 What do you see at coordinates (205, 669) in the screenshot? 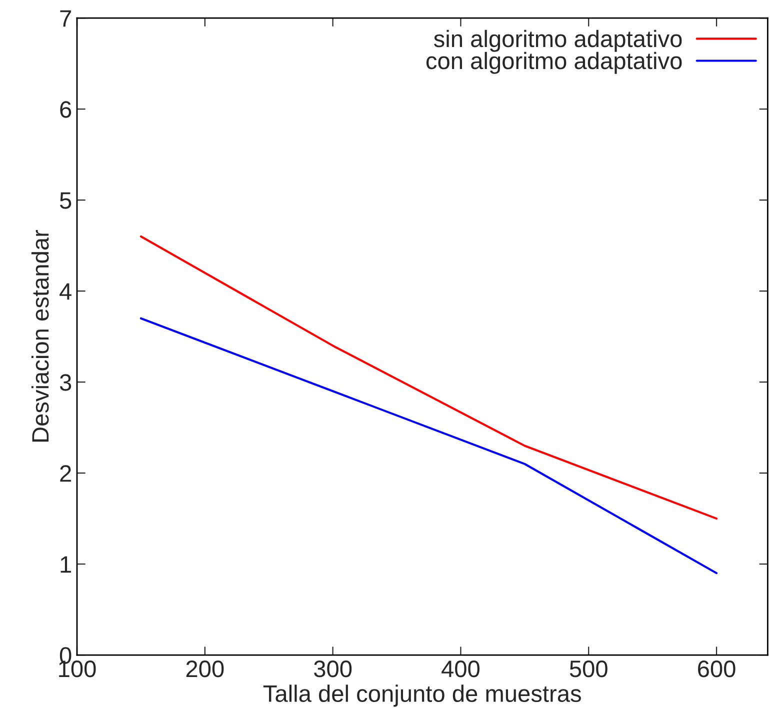
I see `x-tick-label: 200` at bounding box center [205, 669].